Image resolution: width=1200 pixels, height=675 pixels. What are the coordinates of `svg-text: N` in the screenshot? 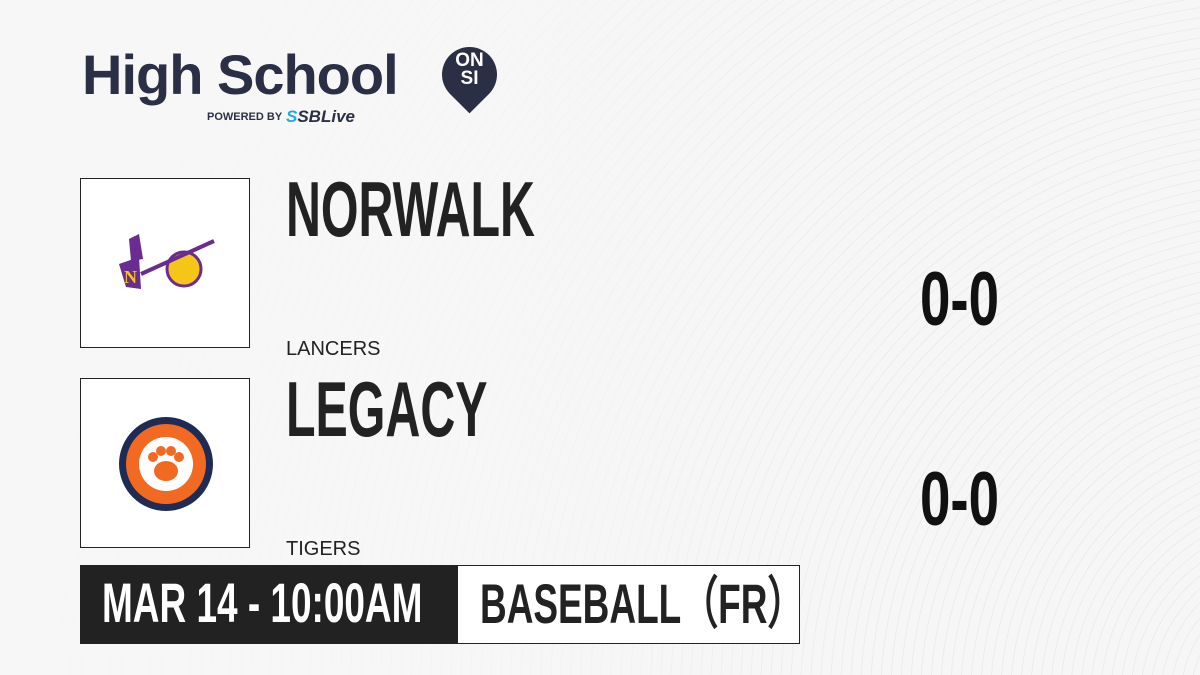 It's located at (130, 277).